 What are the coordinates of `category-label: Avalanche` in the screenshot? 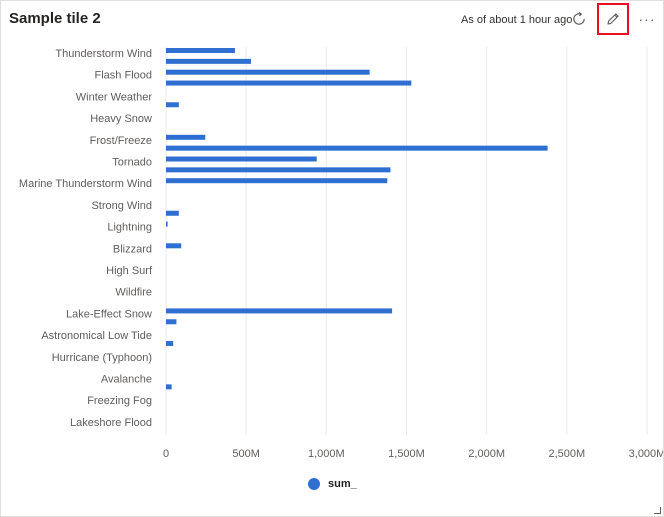 It's located at (126, 380).